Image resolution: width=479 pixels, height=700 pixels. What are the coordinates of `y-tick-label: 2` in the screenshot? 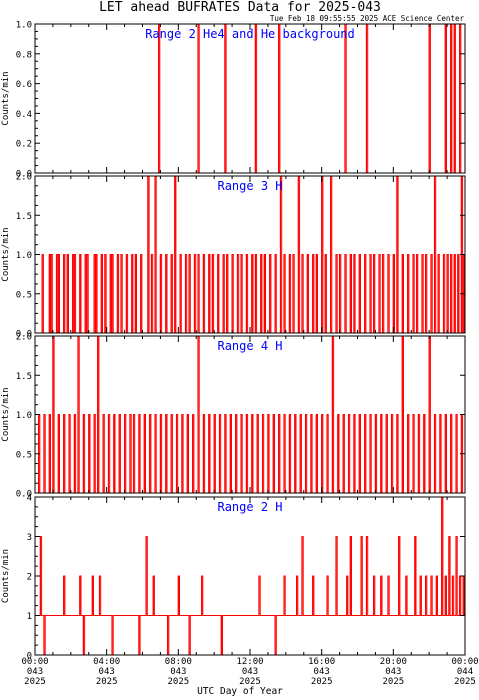 It's located at (29, 578).